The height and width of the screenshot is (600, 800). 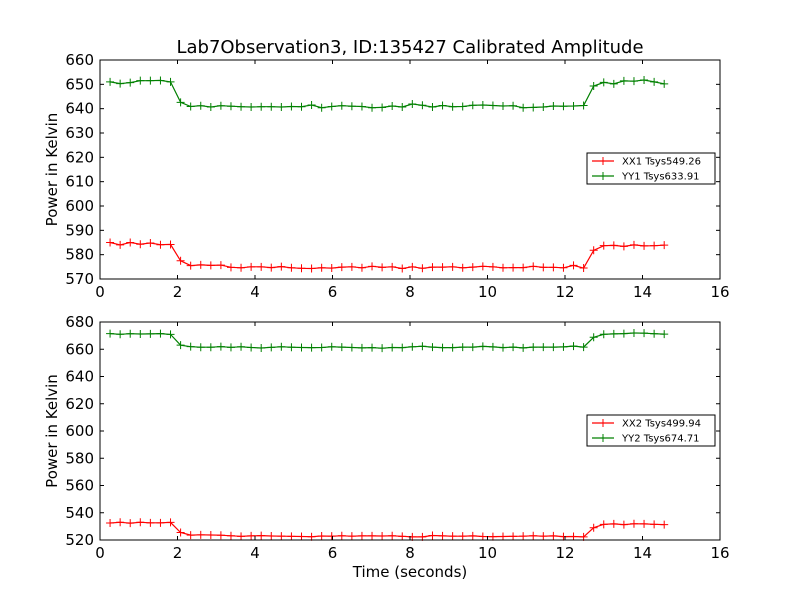 What do you see at coordinates (79, 230) in the screenshot?
I see `y-tick-label: 590` at bounding box center [79, 230].